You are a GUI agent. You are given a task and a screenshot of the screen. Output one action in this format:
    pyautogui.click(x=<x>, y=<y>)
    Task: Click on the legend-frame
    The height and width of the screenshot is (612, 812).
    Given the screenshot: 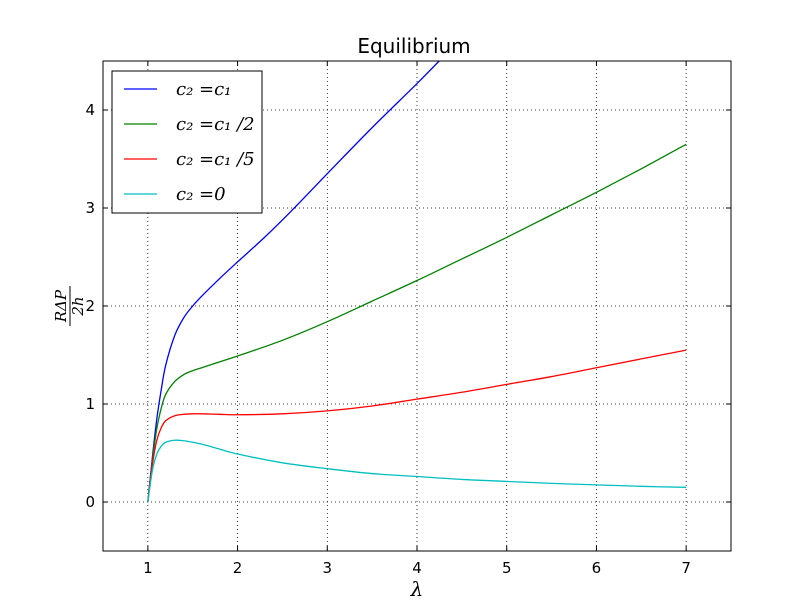 What is the action you would take?
    pyautogui.click(x=187, y=142)
    